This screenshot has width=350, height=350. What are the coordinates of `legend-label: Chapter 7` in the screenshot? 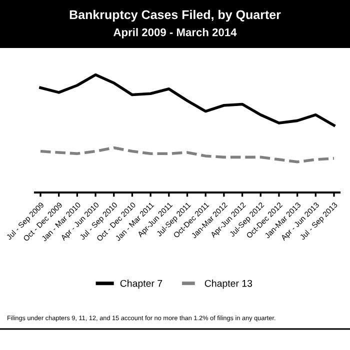 It's located at (141, 284).